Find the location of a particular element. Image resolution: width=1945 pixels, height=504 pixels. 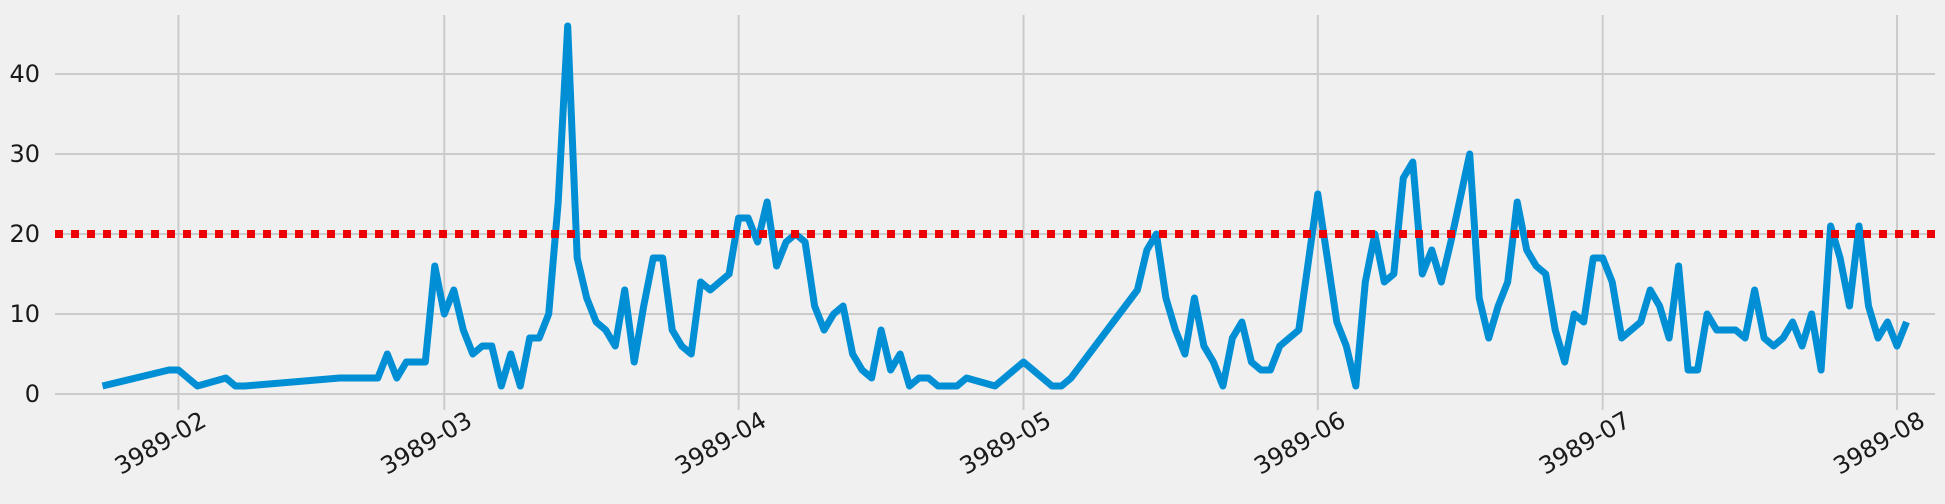

y-tick-label: 40 is located at coordinates (24, 74).